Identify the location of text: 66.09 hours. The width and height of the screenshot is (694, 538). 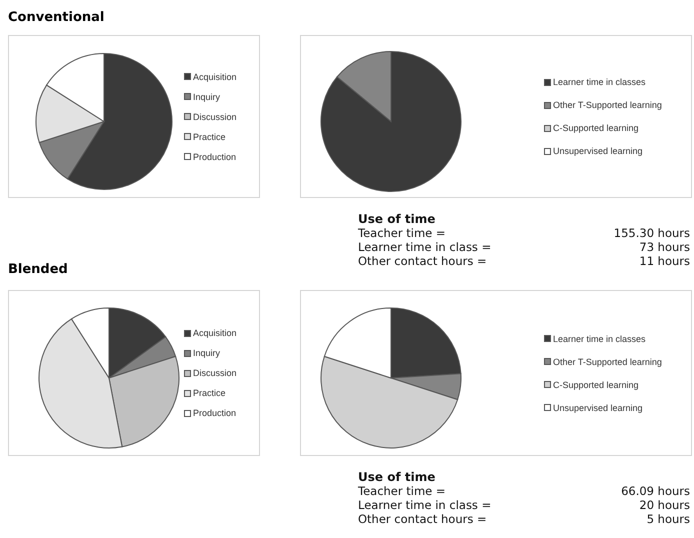
(655, 491).